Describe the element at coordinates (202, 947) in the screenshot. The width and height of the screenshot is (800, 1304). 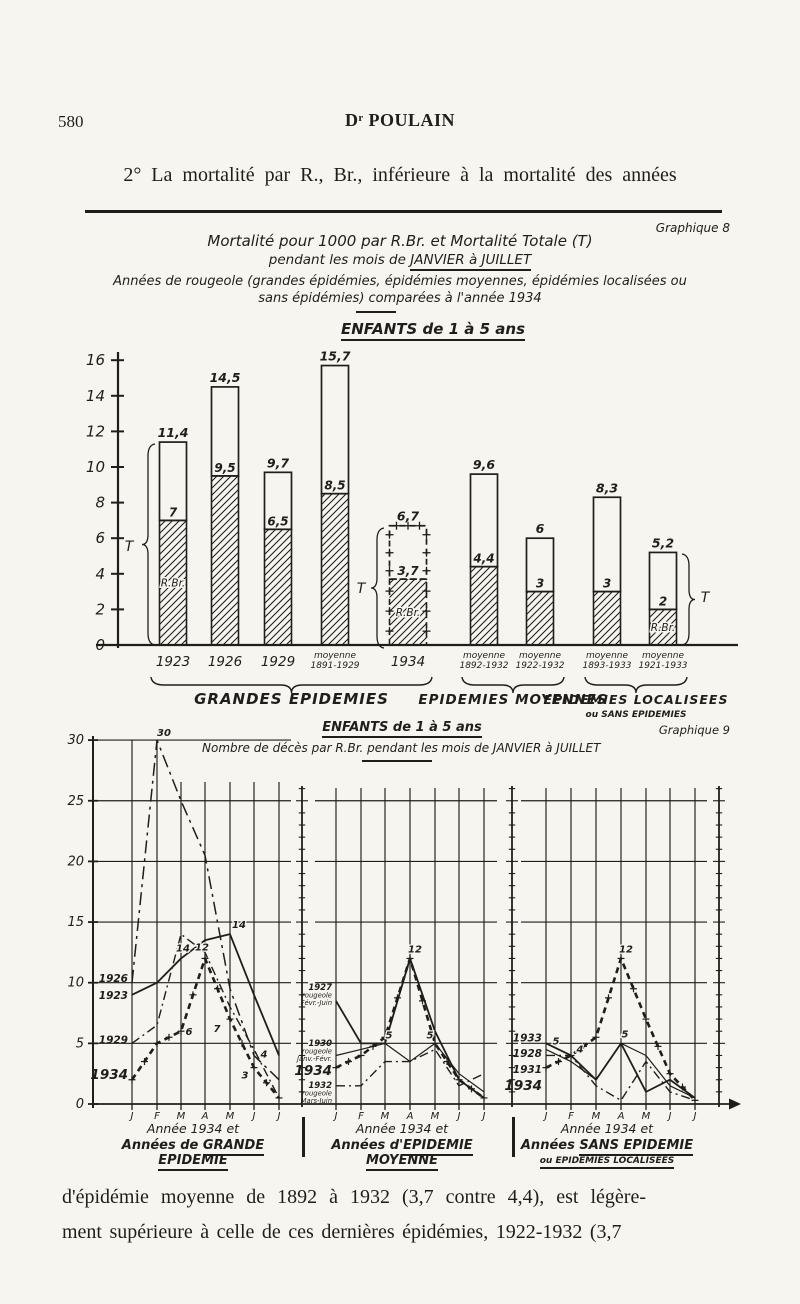
I see `point-label: 12` at that location.